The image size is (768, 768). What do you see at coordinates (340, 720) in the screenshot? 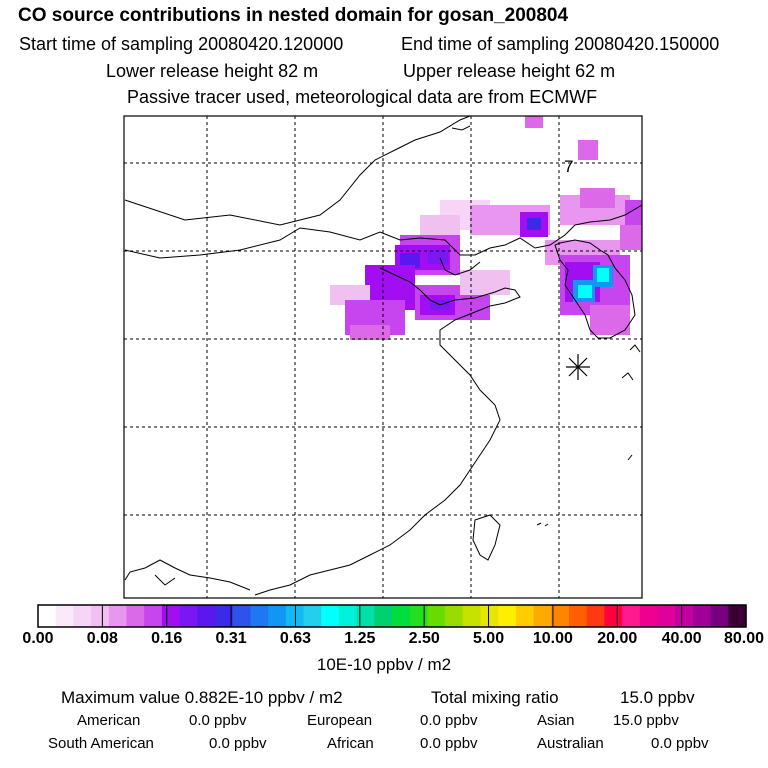
I see `european-label: European` at bounding box center [340, 720].